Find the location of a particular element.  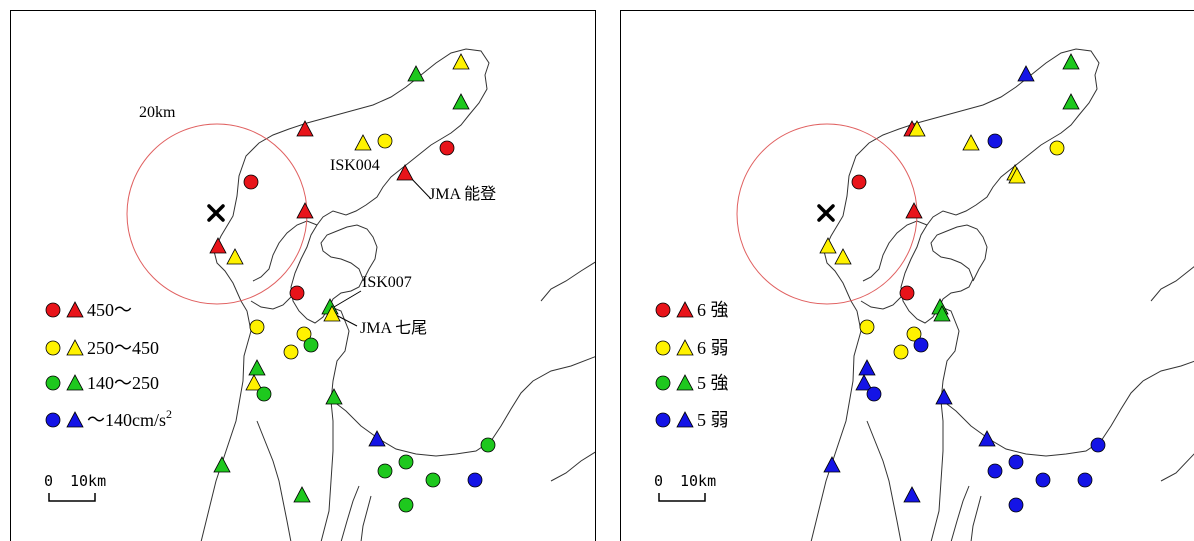

legend-item-5-strong: 5 強 is located at coordinates (692, 383).